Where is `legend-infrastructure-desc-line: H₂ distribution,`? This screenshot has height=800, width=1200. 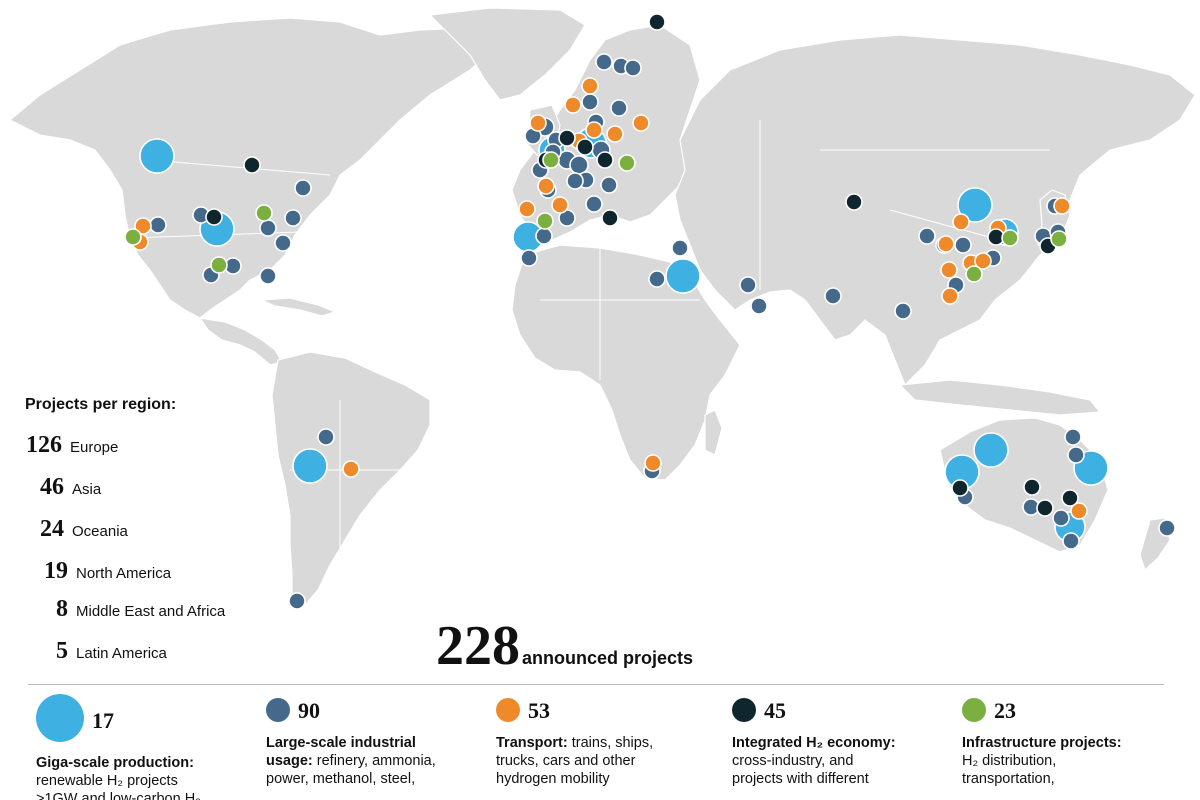 legend-infrastructure-desc-line: H₂ distribution, is located at coordinates (1009, 761).